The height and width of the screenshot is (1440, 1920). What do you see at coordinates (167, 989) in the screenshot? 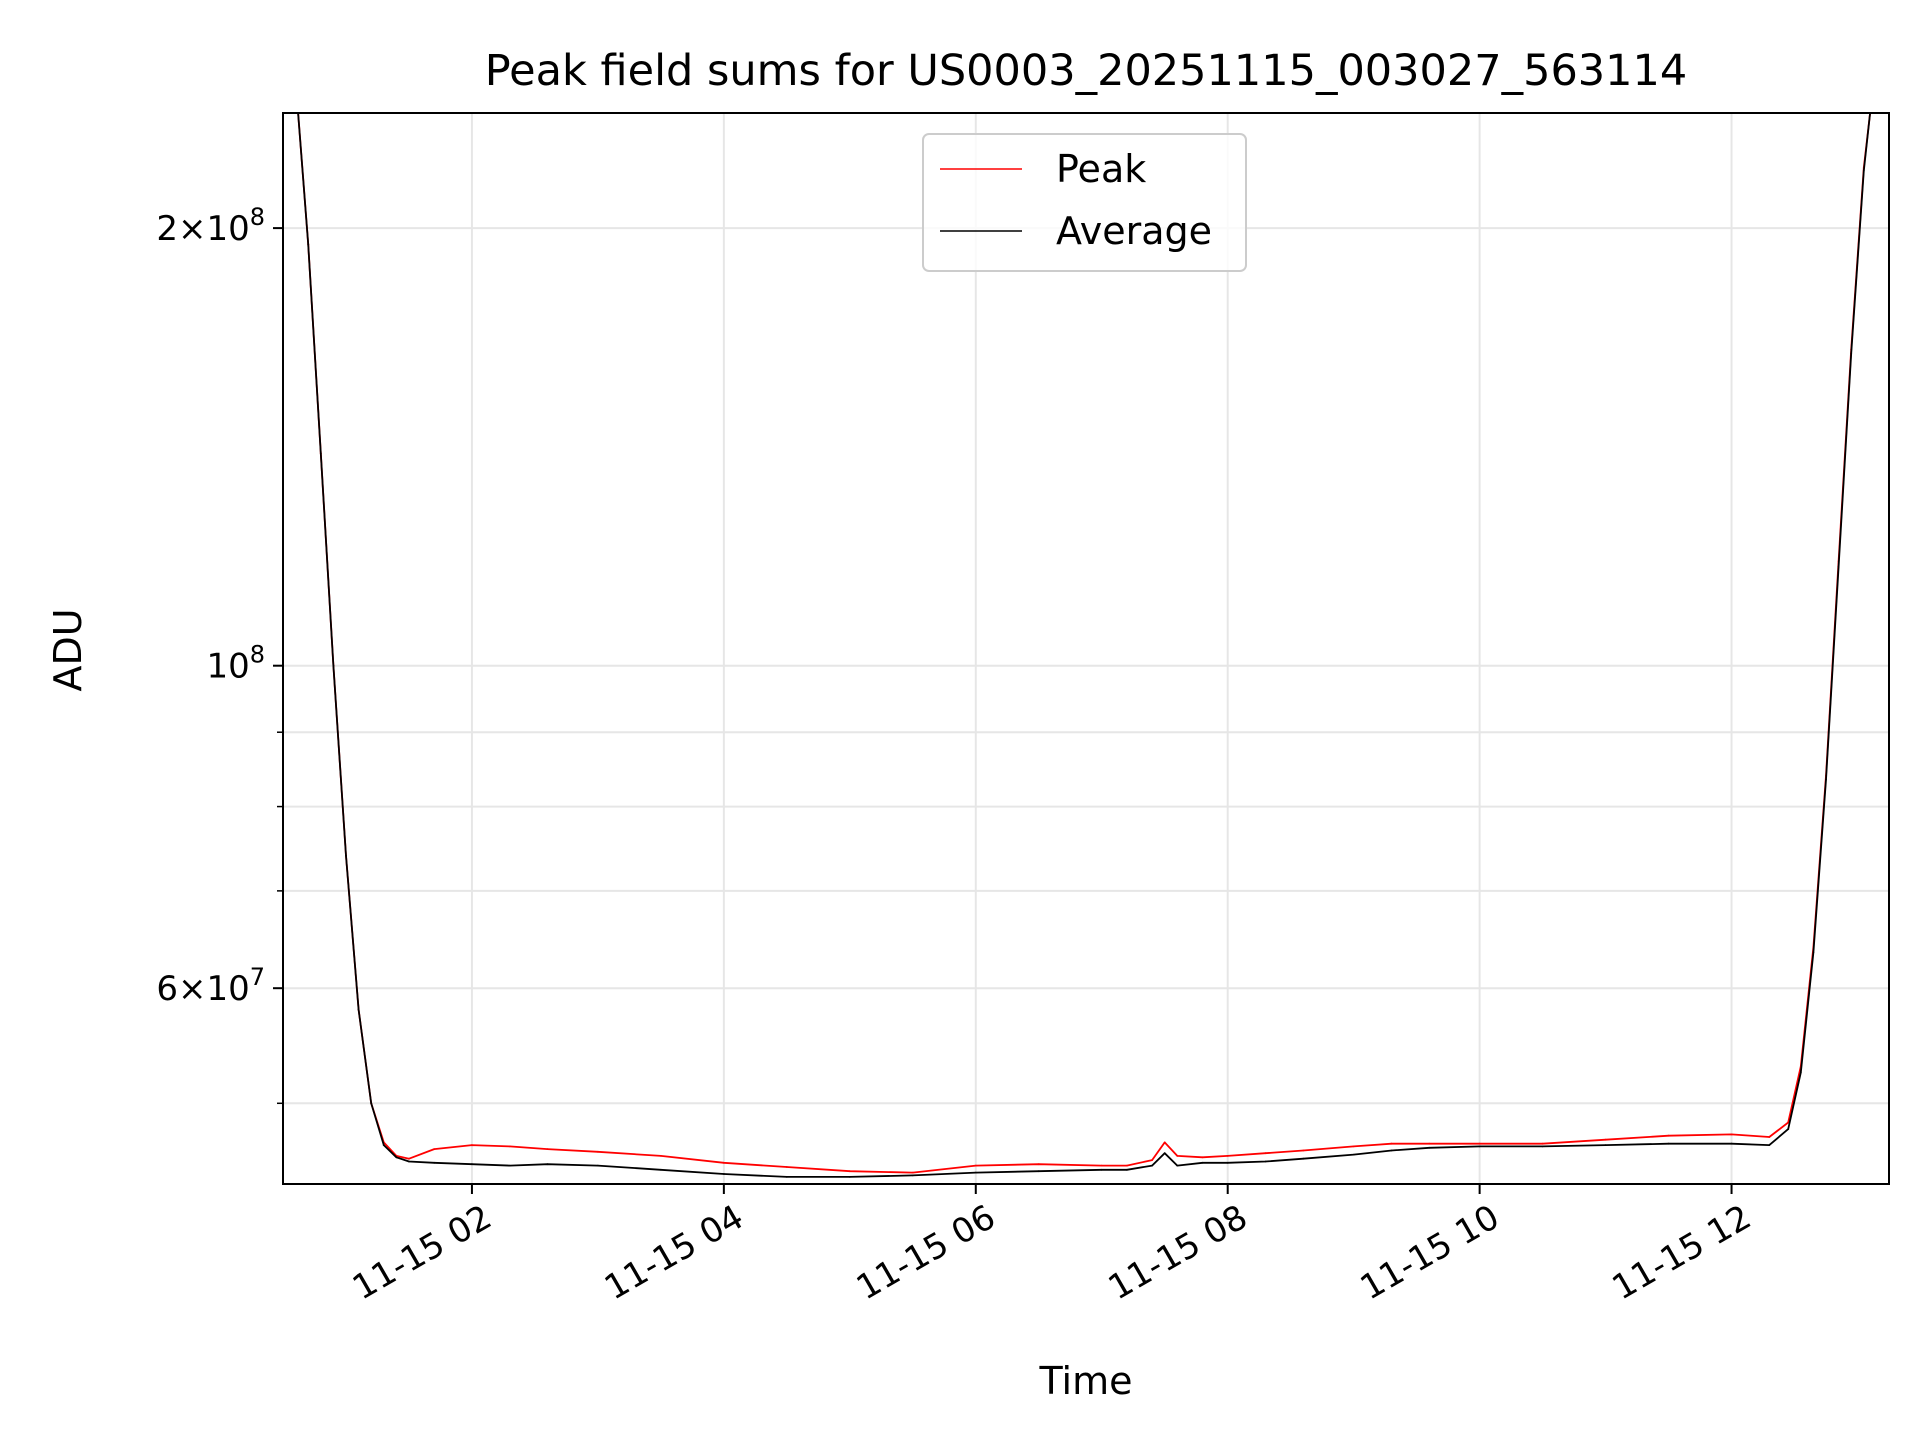
I see `y-tick-mantissa: 6` at bounding box center [167, 989].